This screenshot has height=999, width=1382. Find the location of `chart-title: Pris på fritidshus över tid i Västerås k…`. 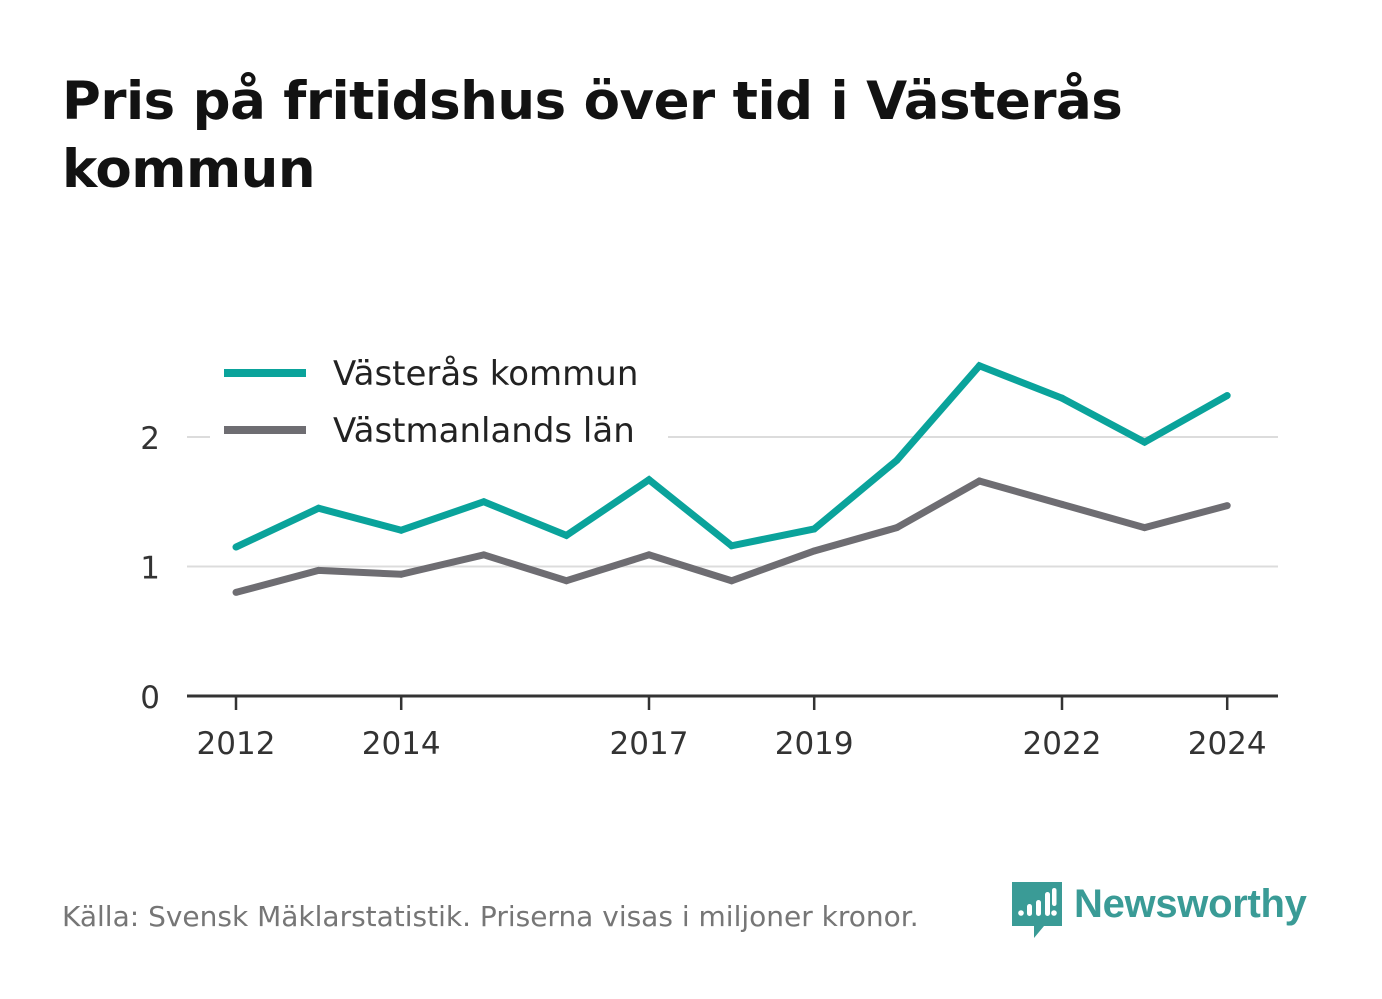

chart-title: Pris på fritidshus över tid i Västerås k… is located at coordinates (592, 135).